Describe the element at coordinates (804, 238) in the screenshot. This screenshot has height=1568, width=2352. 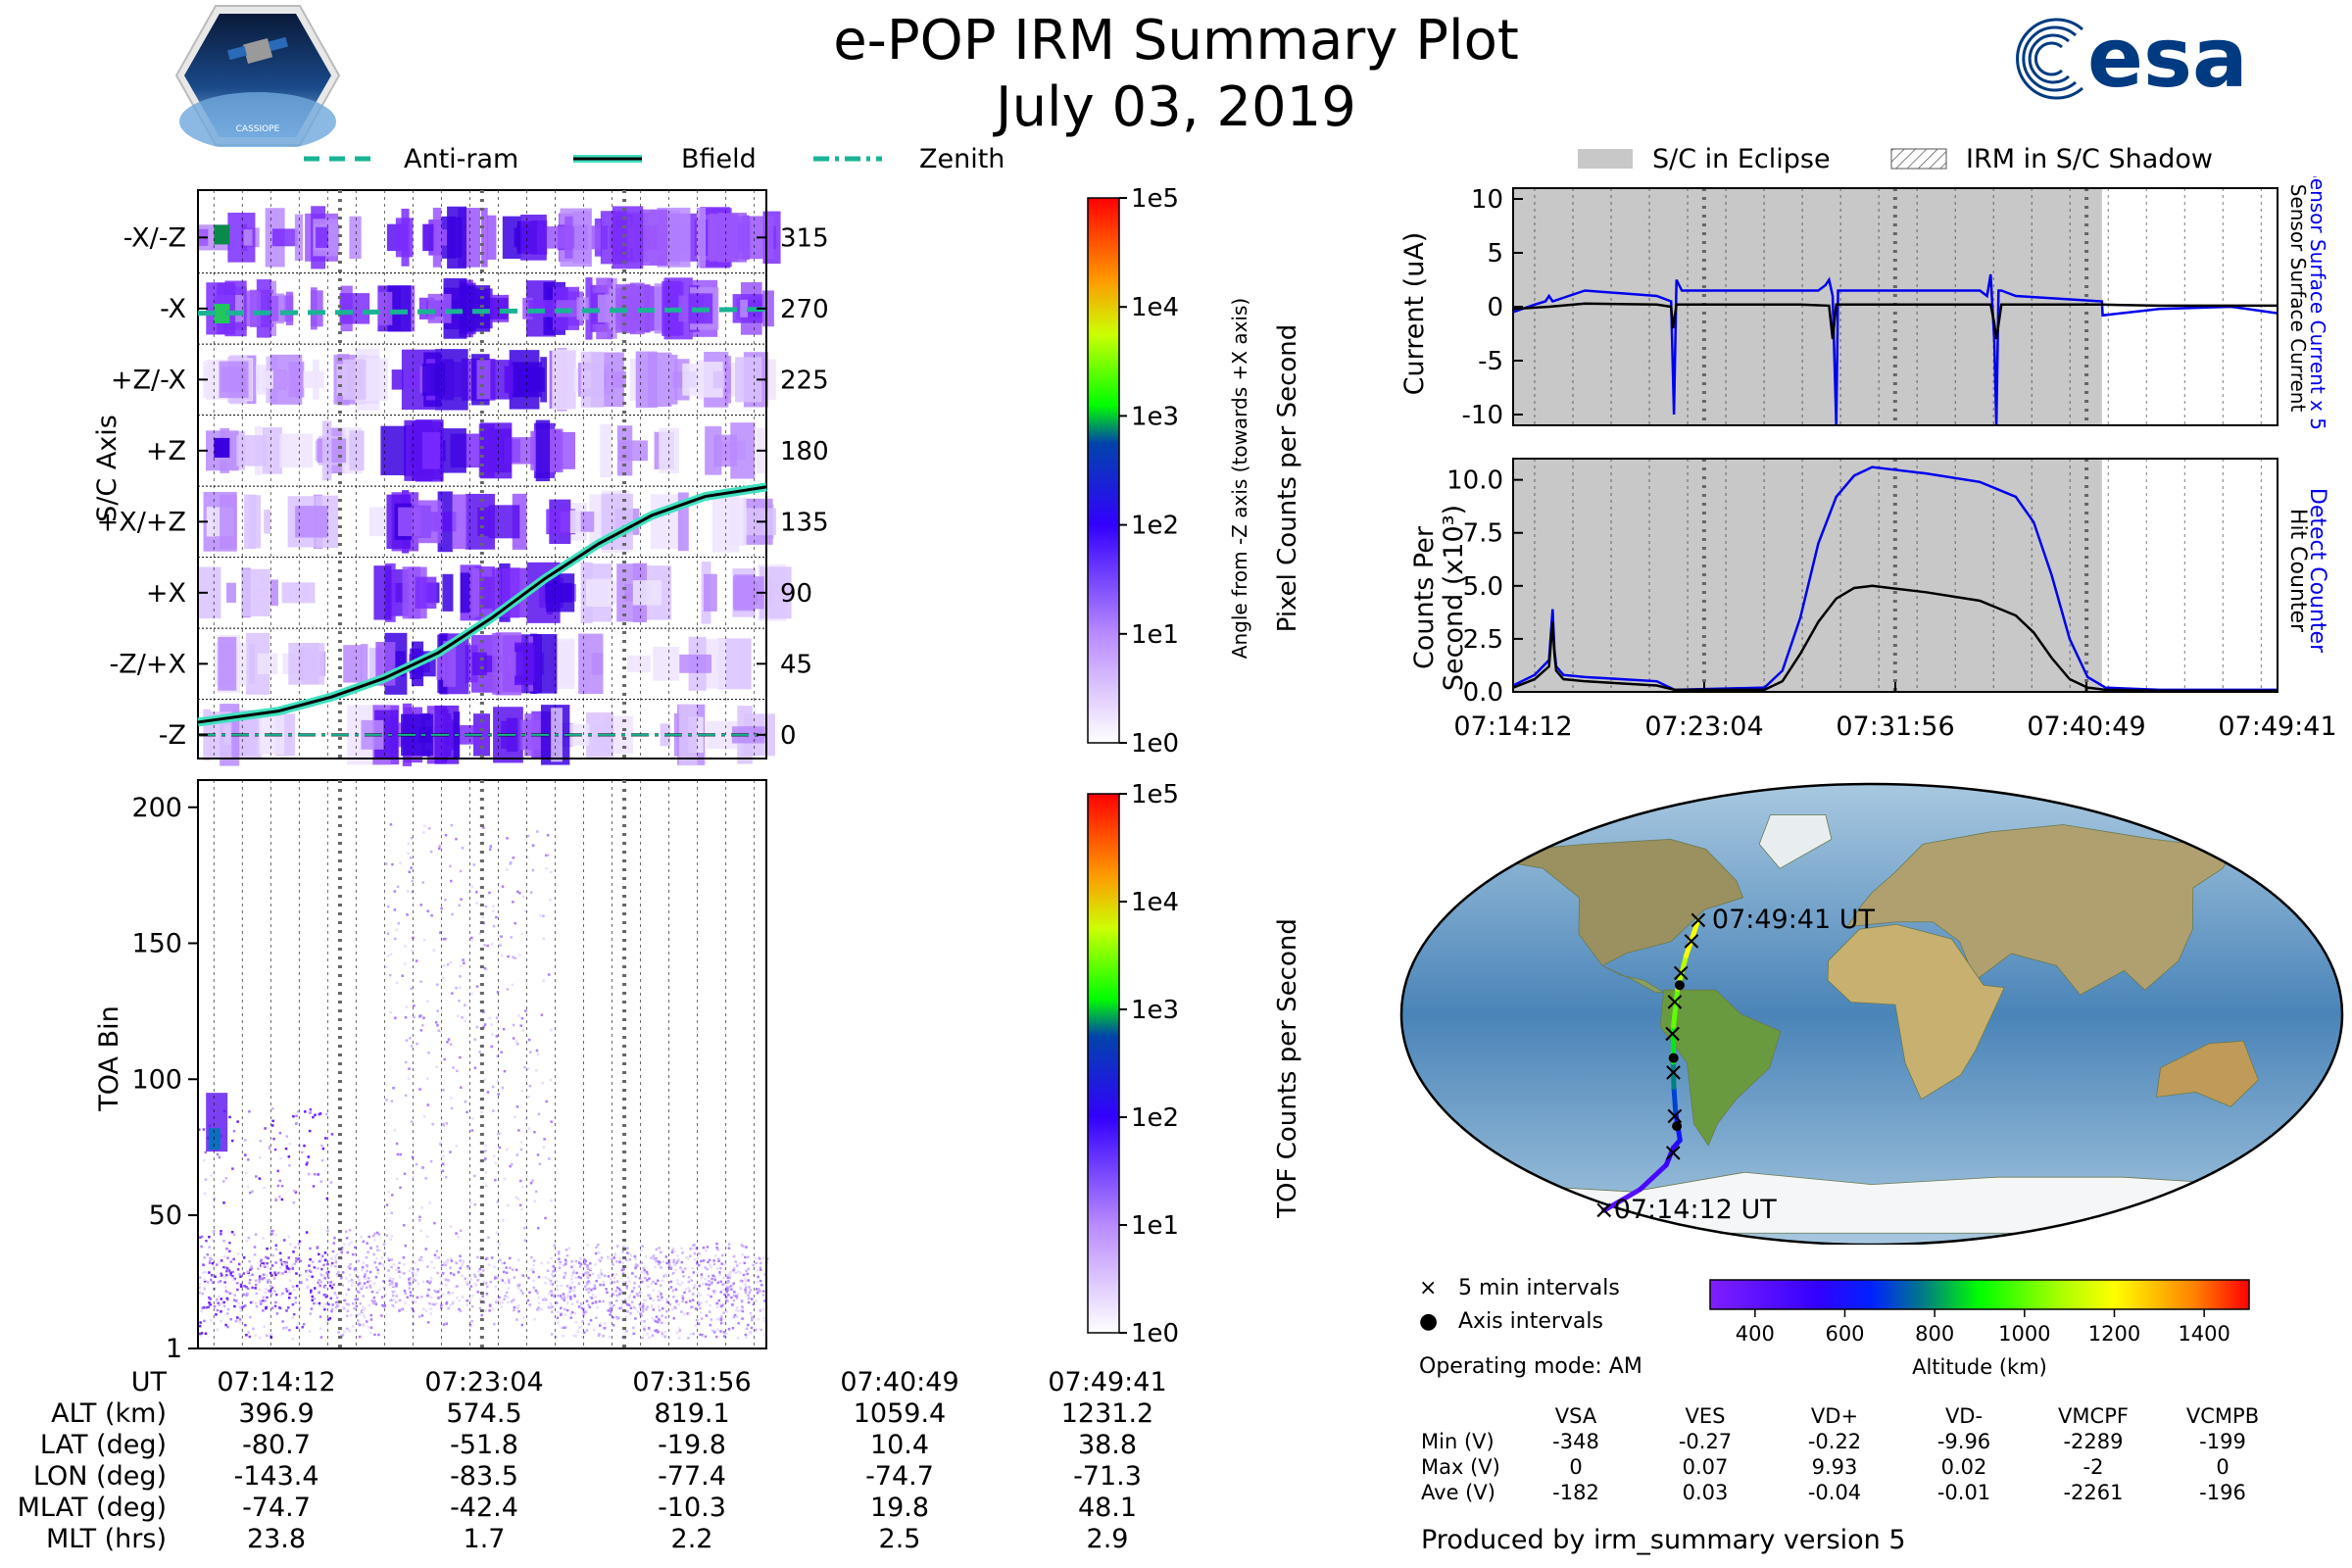
I see `angle-tick-label: 315` at that location.